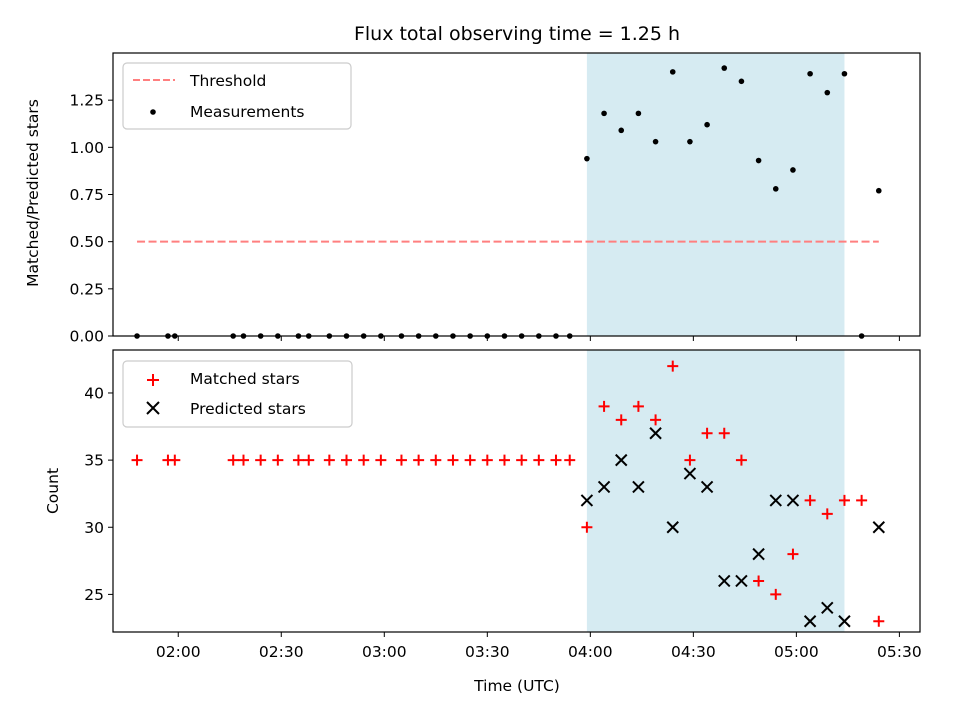 Image resolution: width=960 pixels, height=720 pixels. I want to click on top-y-axis-label: Matched/Predicted stars, so click(33, 193).